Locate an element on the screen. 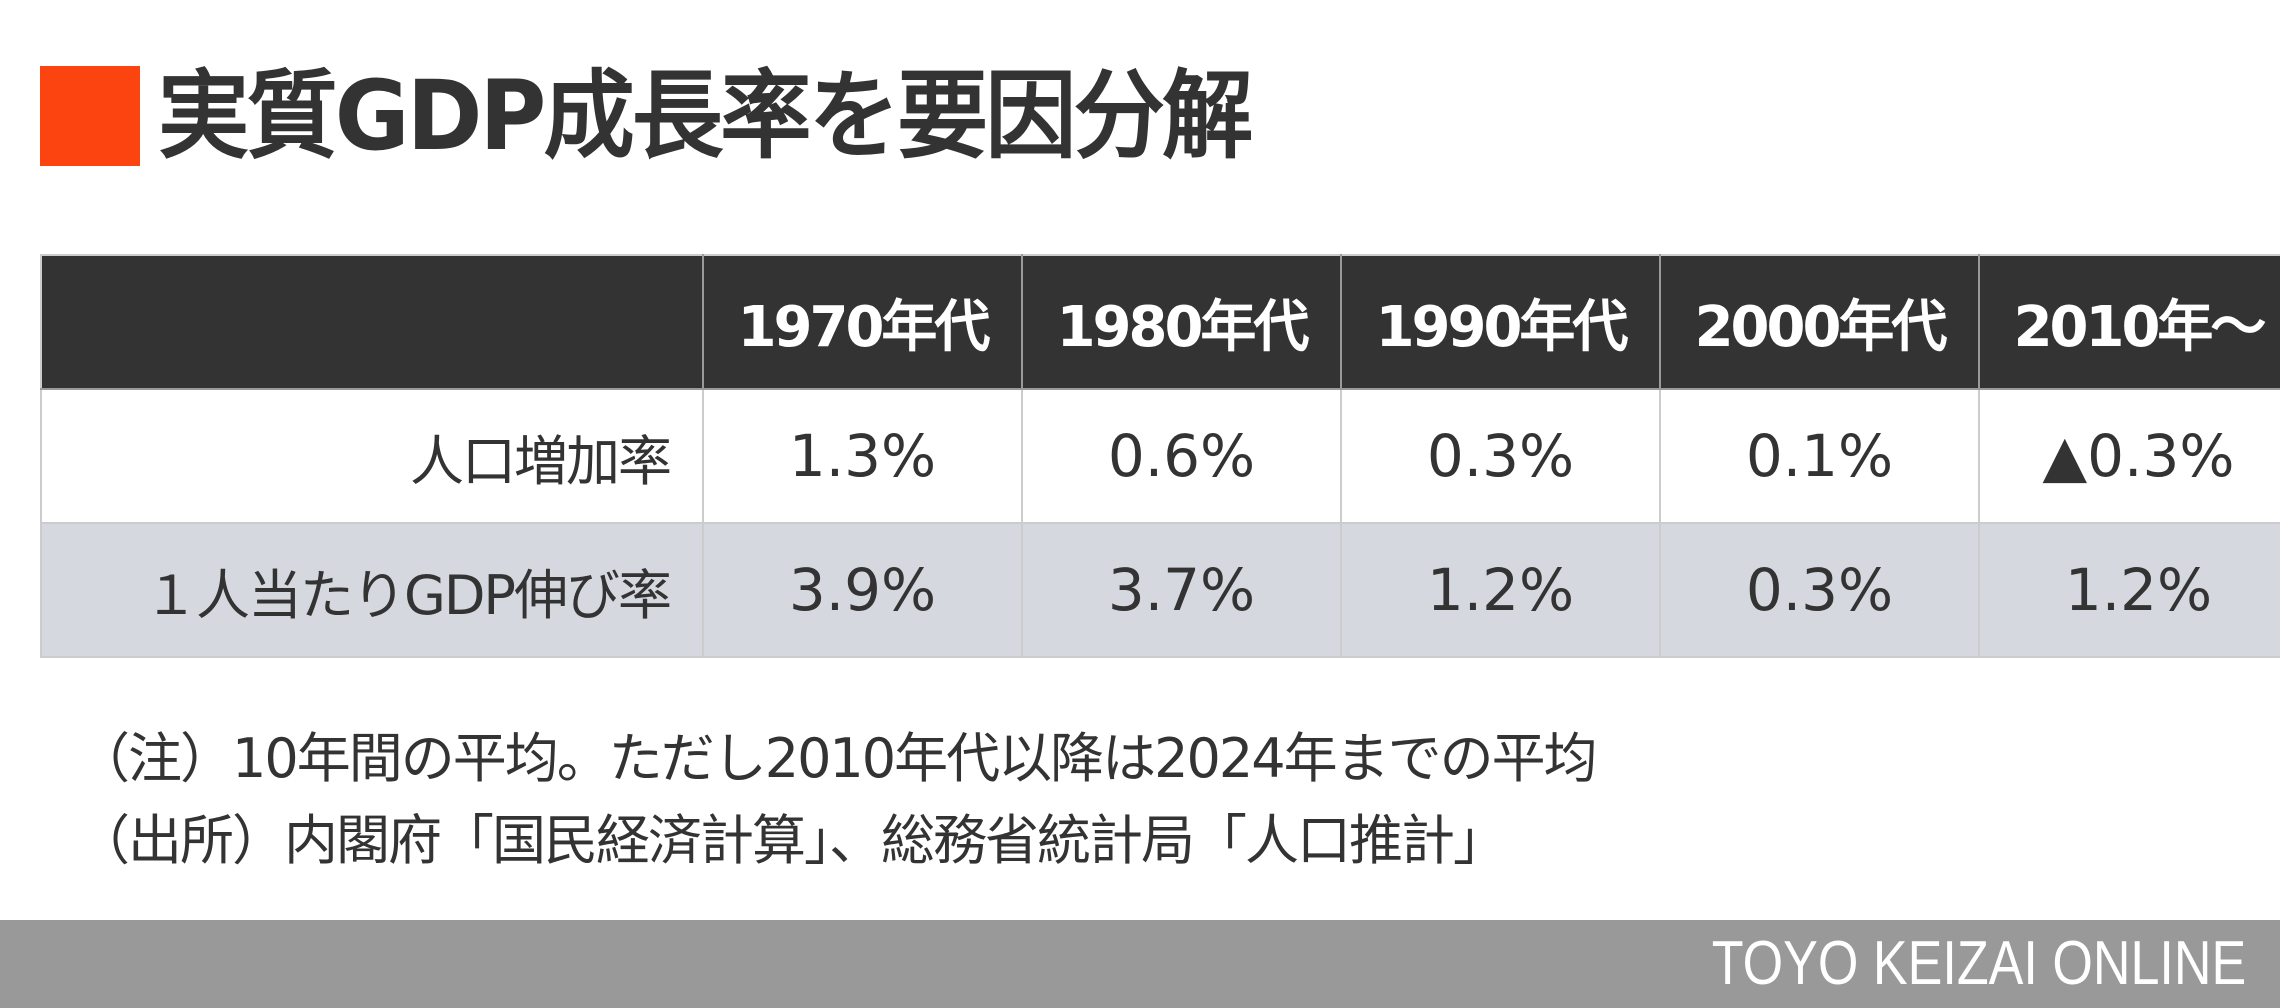  brand-logo-text: TOYO KEIZAI ONLINE is located at coordinates (1978, 963).